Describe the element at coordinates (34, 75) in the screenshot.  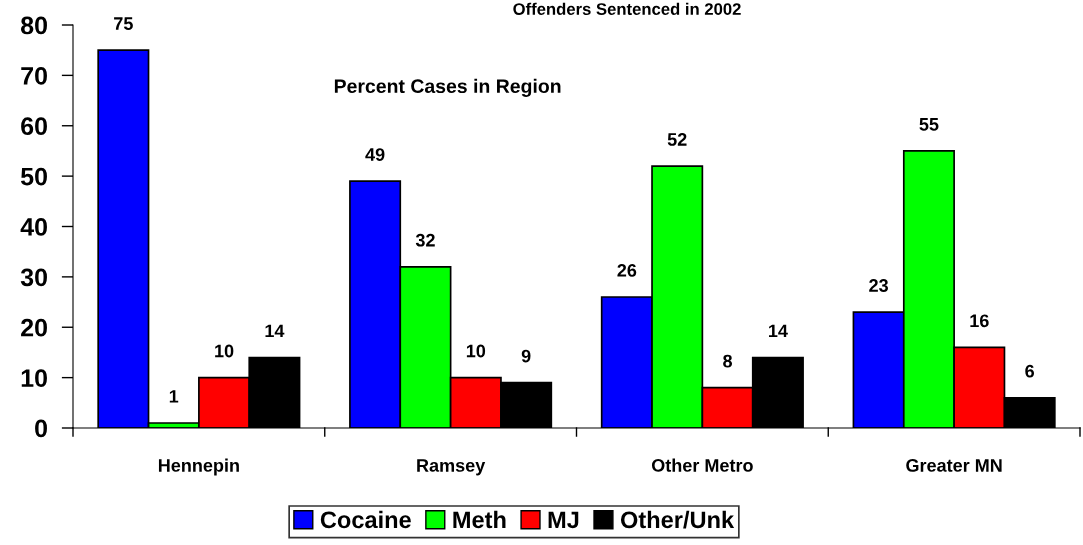
I see `y-tick-label: 70` at that location.